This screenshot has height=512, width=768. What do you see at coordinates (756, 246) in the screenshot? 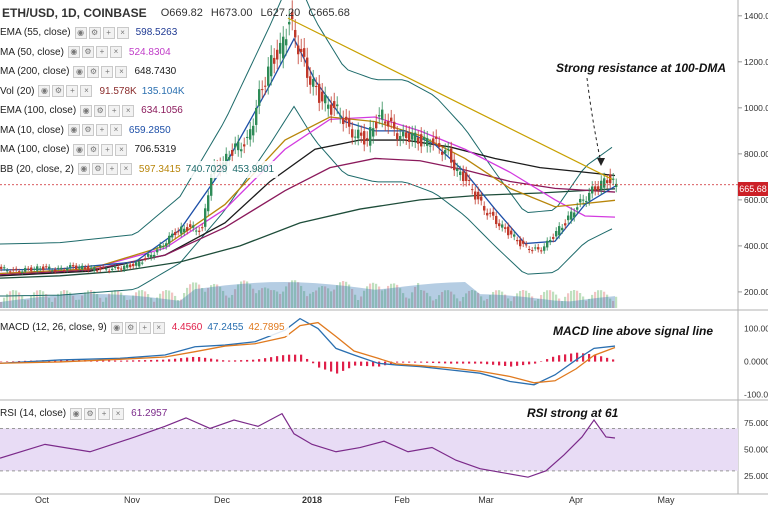
I see `y-tick-label: 400.00` at bounding box center [756, 246].